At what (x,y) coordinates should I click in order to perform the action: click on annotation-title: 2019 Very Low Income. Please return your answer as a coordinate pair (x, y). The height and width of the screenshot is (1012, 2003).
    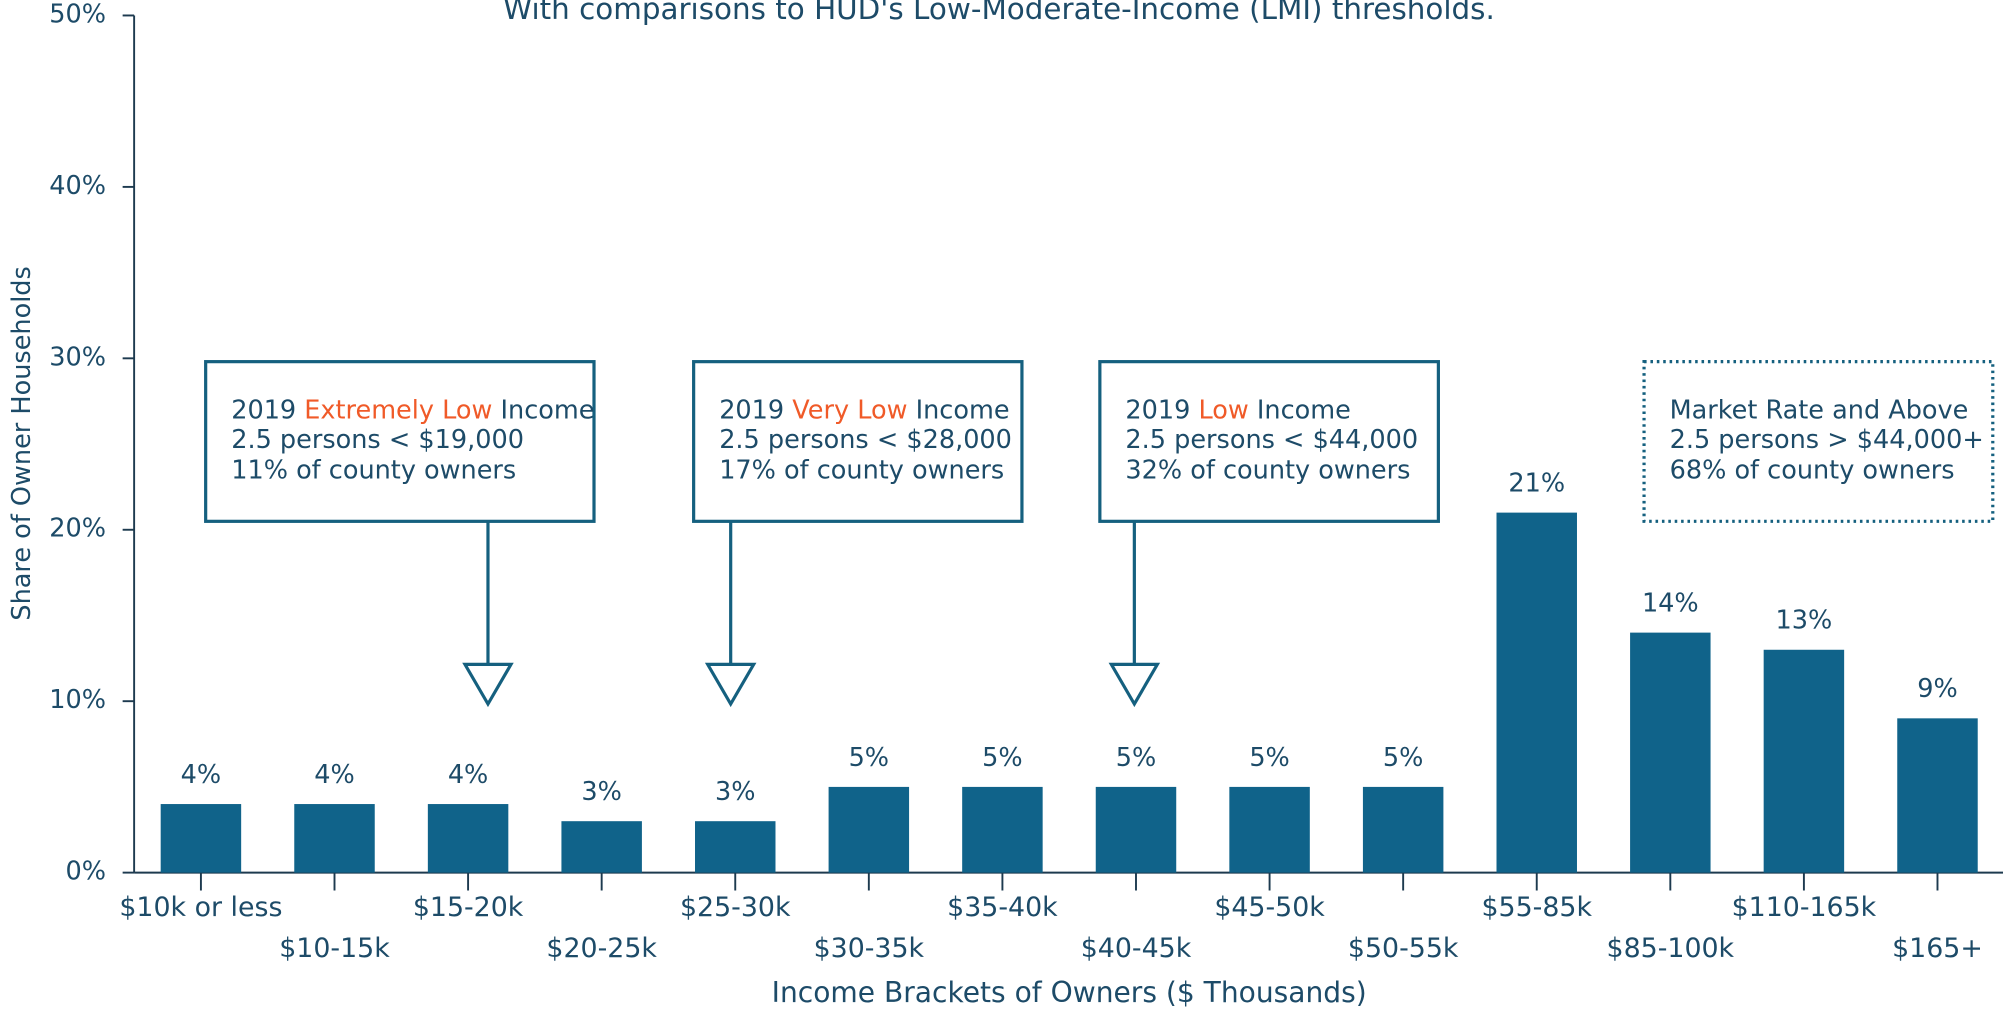
    Looking at the image, I should click on (864, 410).